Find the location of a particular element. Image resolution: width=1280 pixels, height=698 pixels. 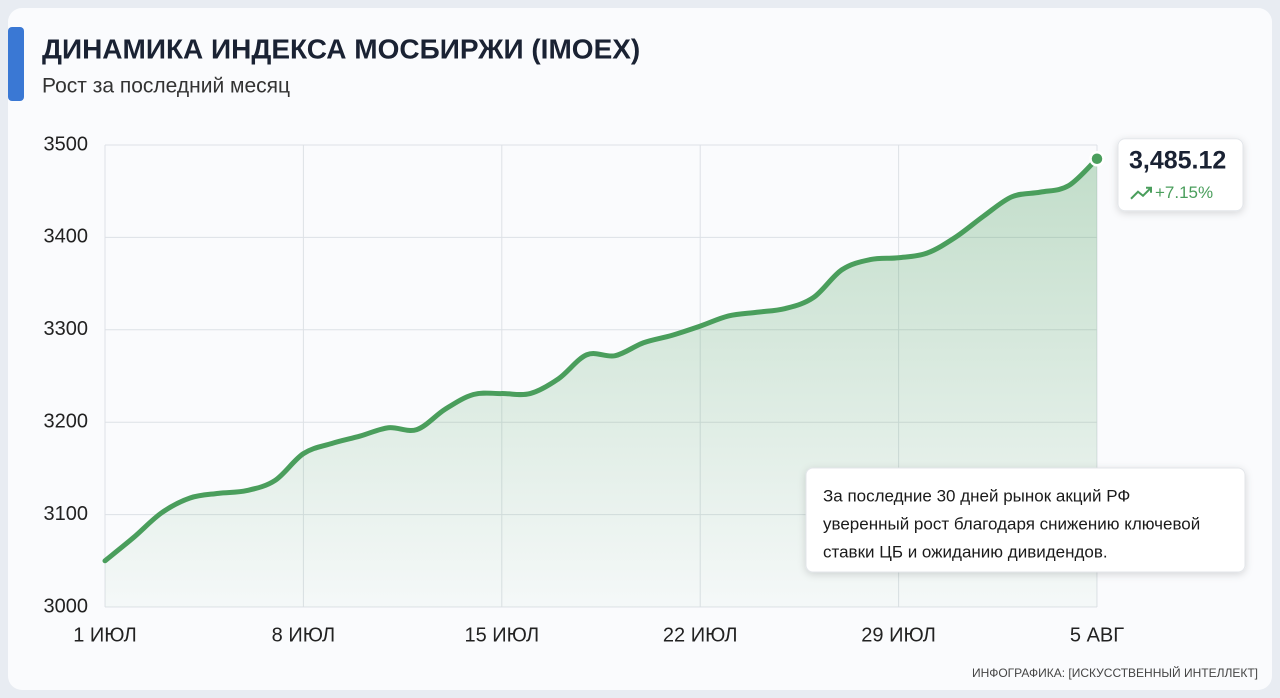

accent-bar is located at coordinates (16, 64).